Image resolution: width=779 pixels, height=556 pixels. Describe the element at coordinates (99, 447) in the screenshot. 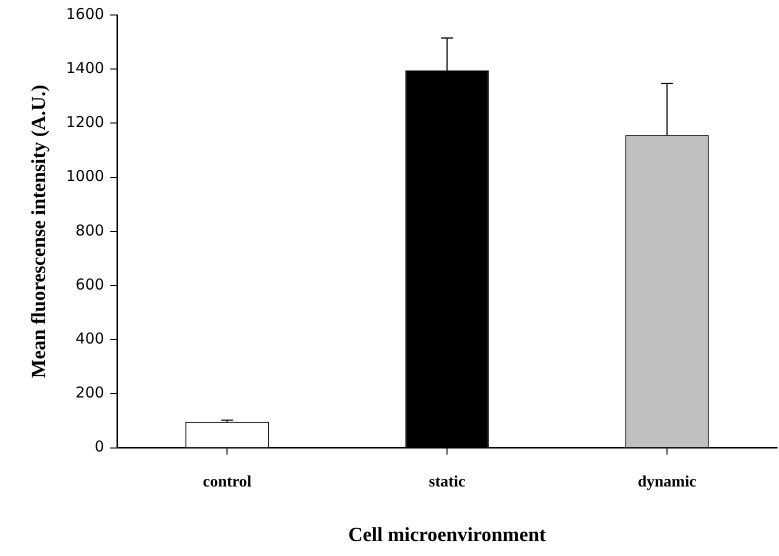

I see `y-tick-label: 0` at that location.